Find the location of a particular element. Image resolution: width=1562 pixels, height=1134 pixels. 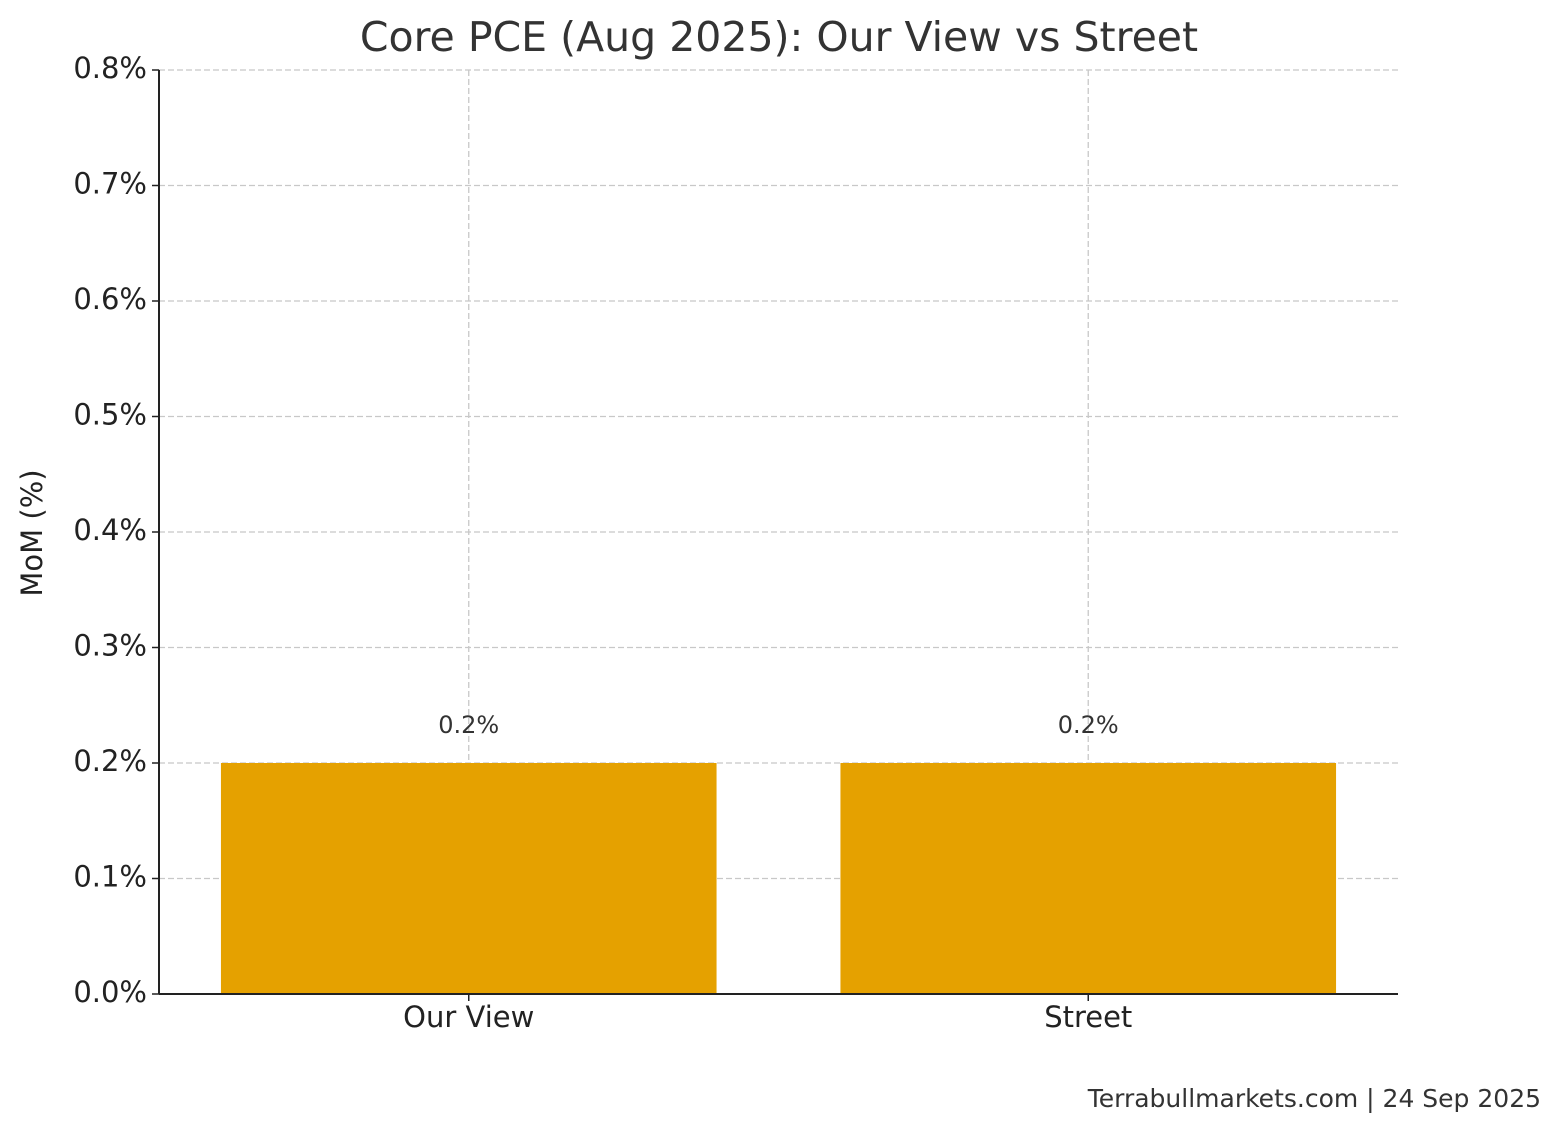

y-axis-label: MoM (%) is located at coordinates (32, 532).